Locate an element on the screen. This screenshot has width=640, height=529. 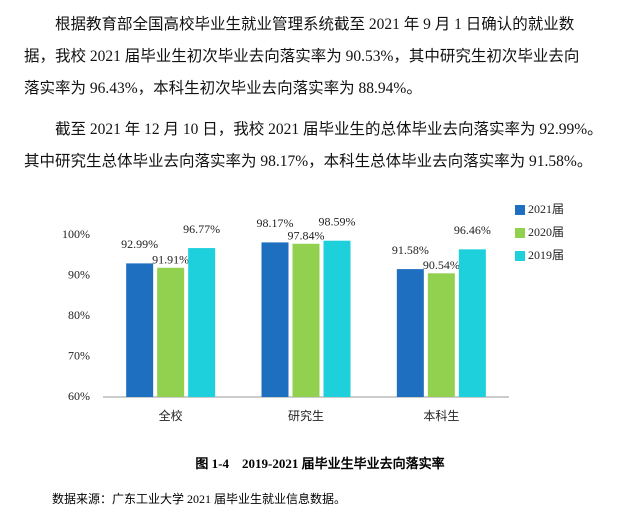
y-tick-label: 100% is located at coordinates (76, 234).